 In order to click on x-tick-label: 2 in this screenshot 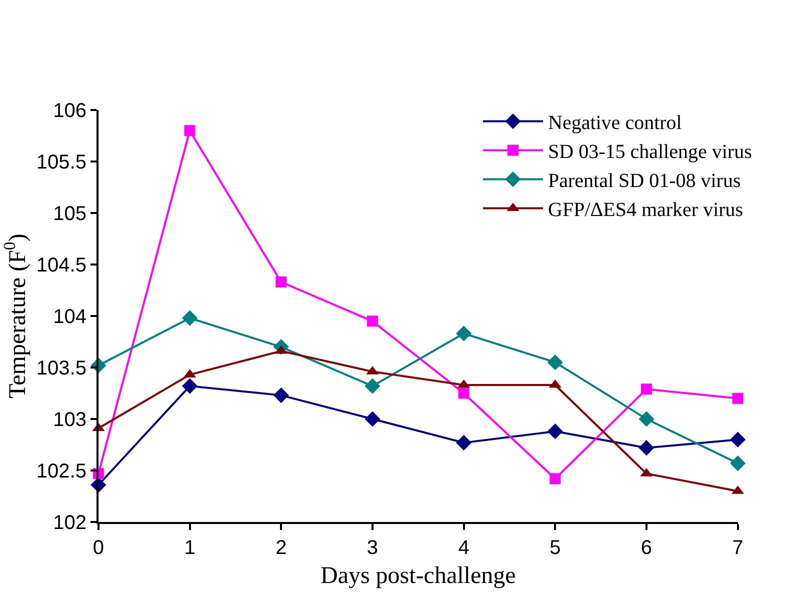, I will do `click(281, 548)`.